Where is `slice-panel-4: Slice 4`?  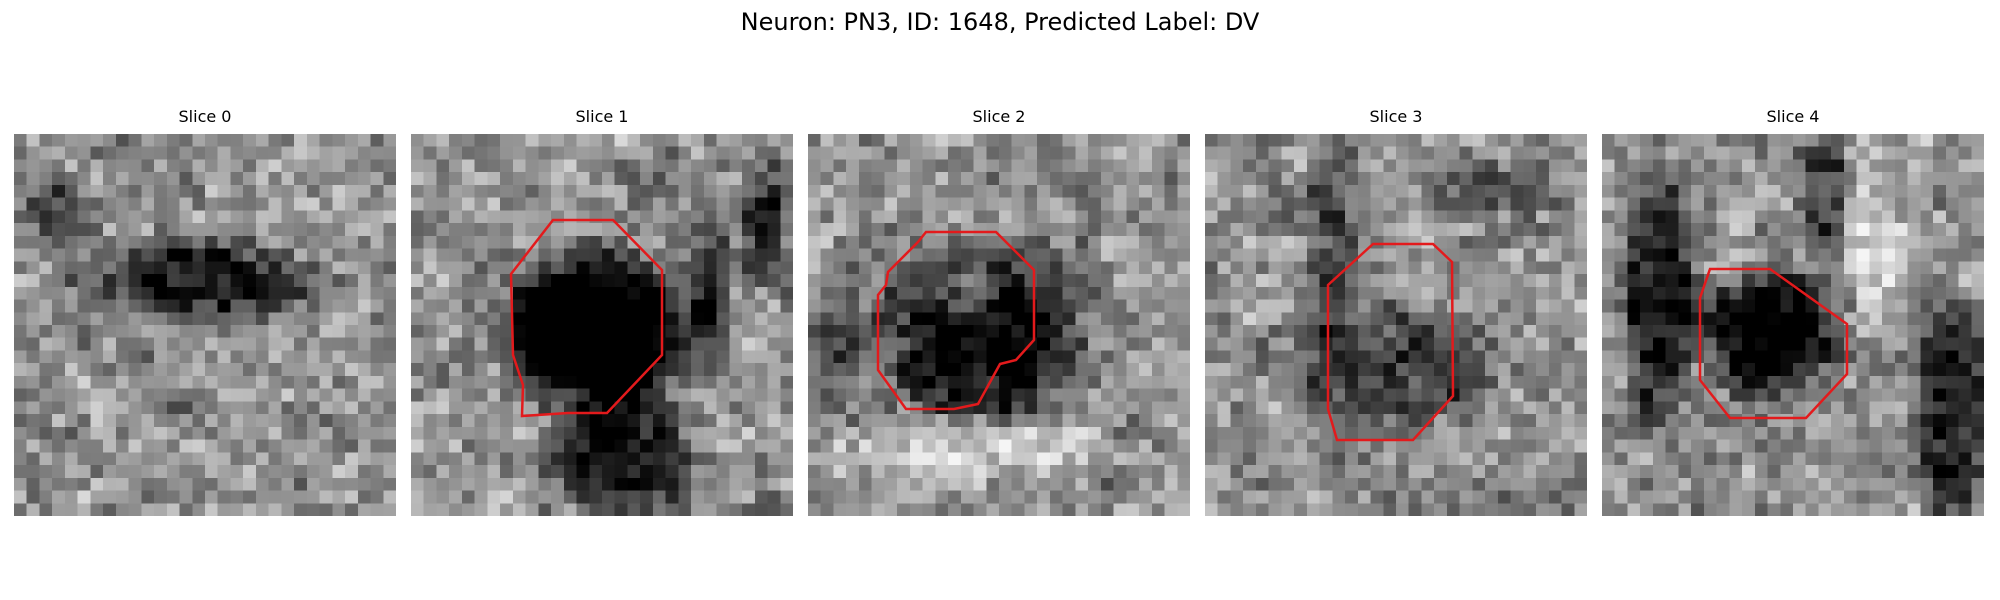
slice-panel-4: Slice 4 is located at coordinates (1793, 310).